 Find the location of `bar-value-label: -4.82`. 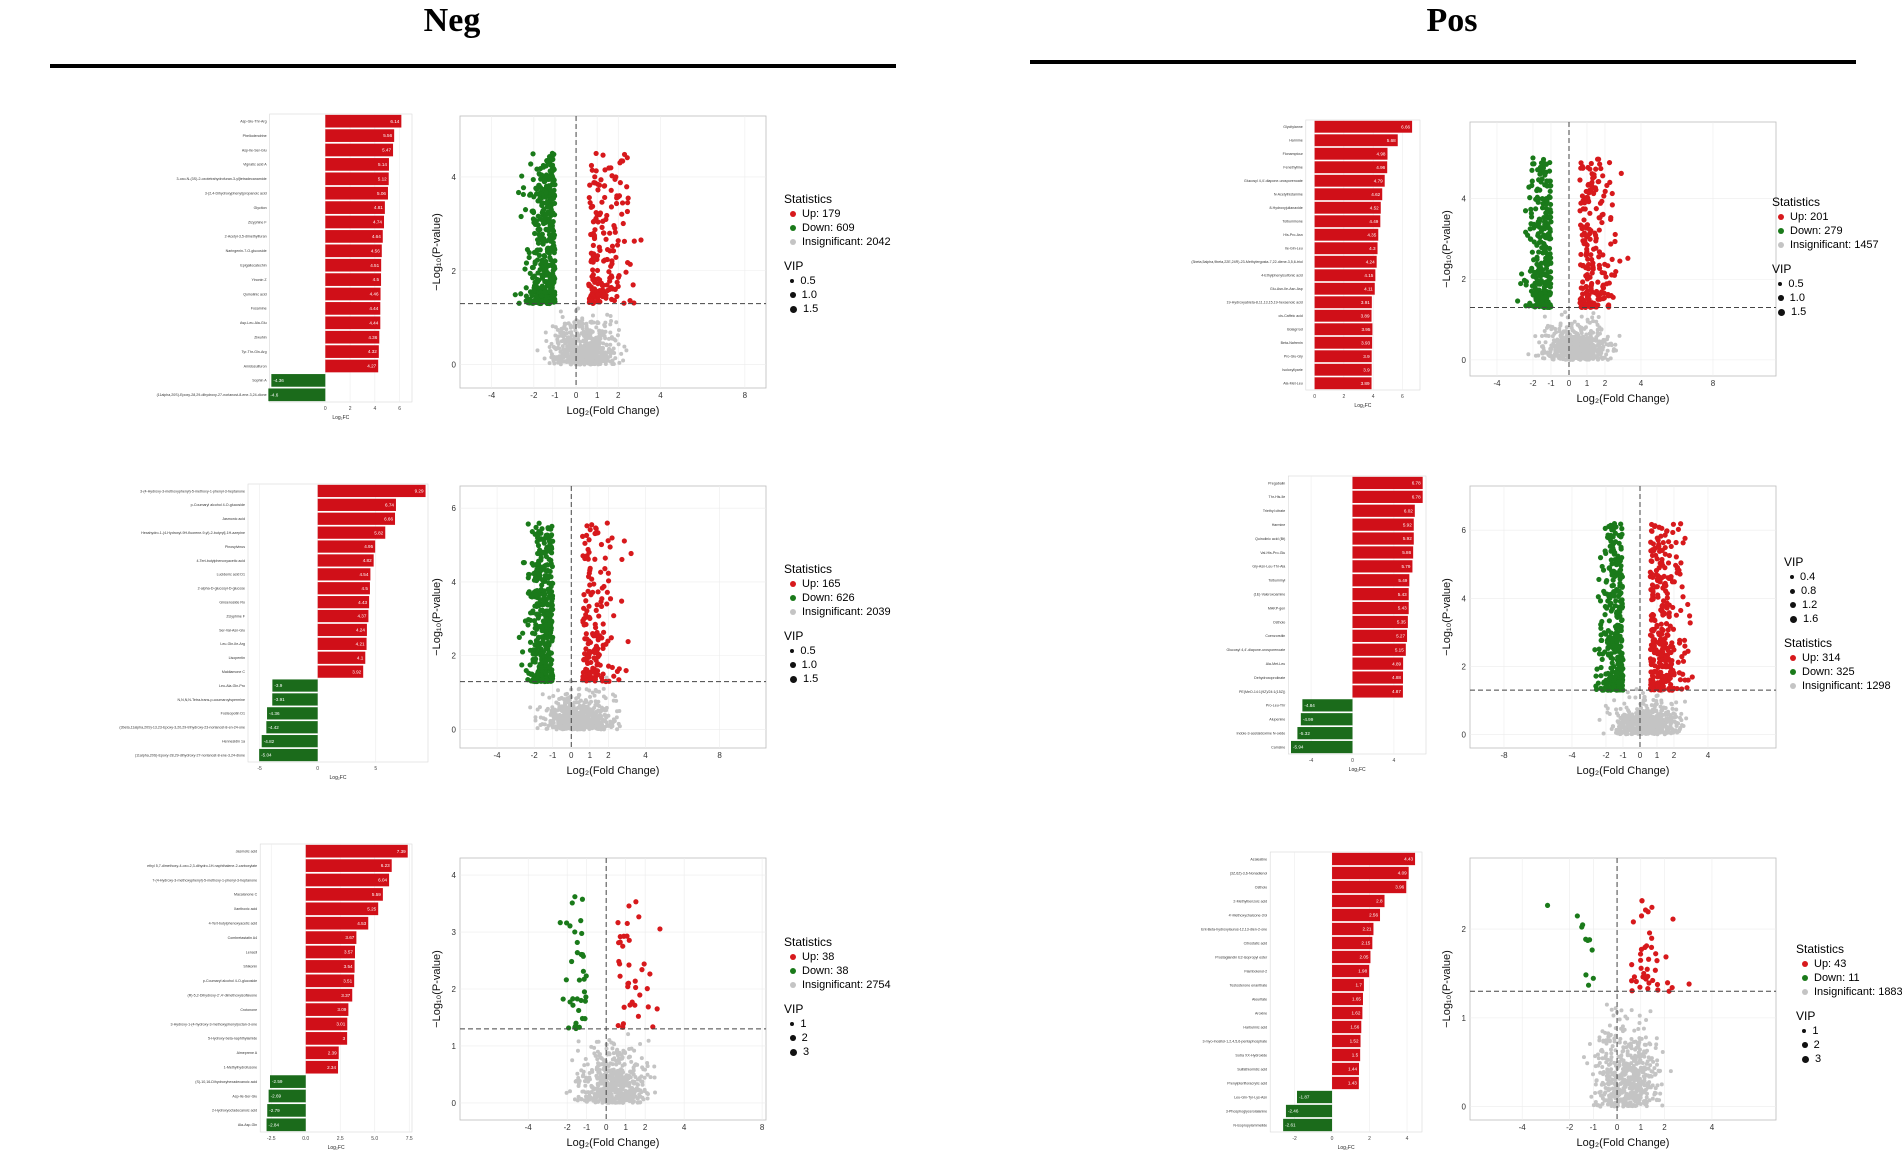

bar-value-label: -4.82 is located at coordinates (269, 741).